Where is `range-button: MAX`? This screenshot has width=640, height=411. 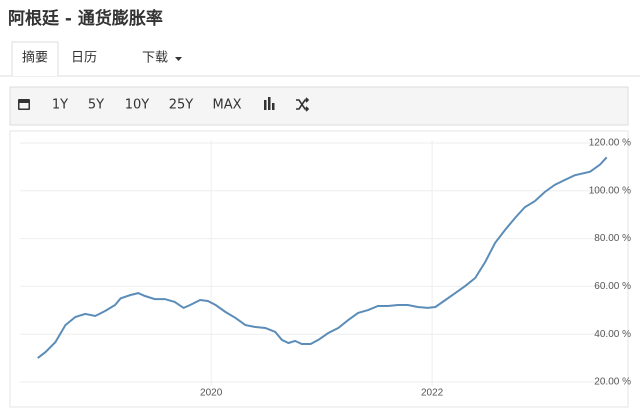 range-button: MAX is located at coordinates (226, 105).